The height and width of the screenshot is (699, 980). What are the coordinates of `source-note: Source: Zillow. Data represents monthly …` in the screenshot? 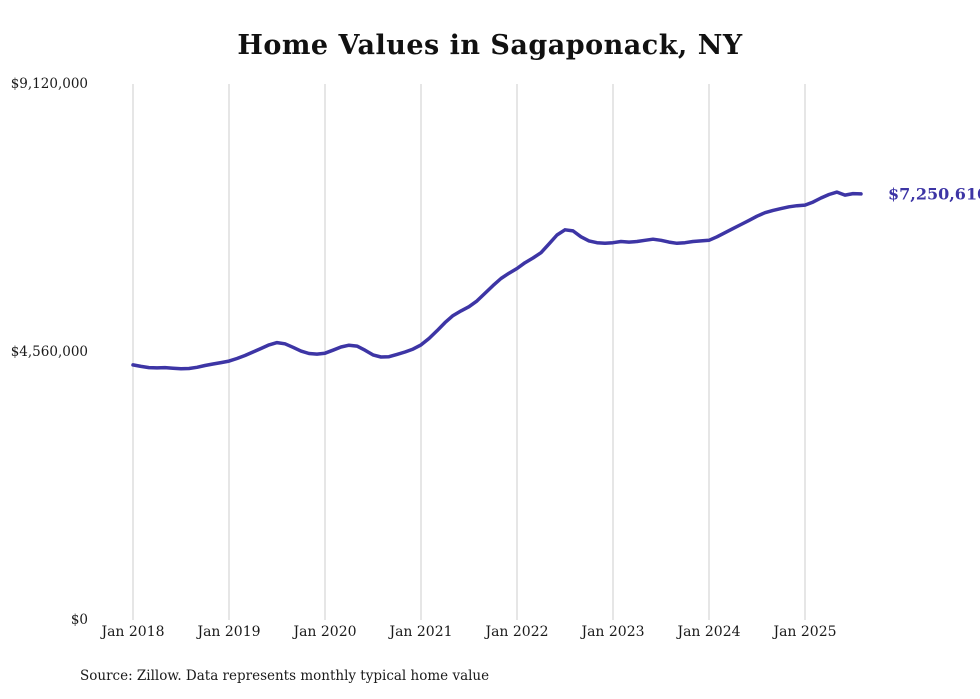 It's located at (285, 676).